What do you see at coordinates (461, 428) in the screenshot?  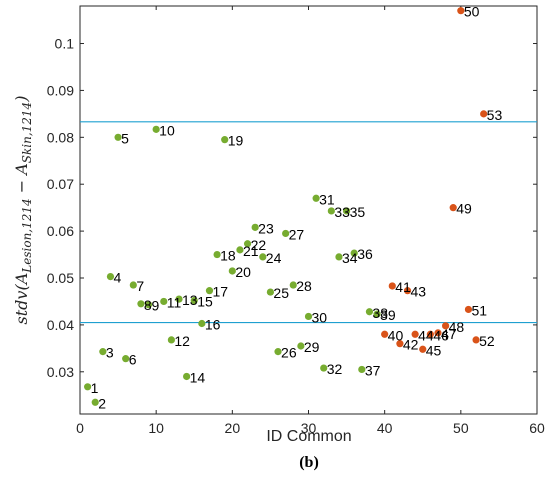 I see `x-tick-label: 50` at bounding box center [461, 428].